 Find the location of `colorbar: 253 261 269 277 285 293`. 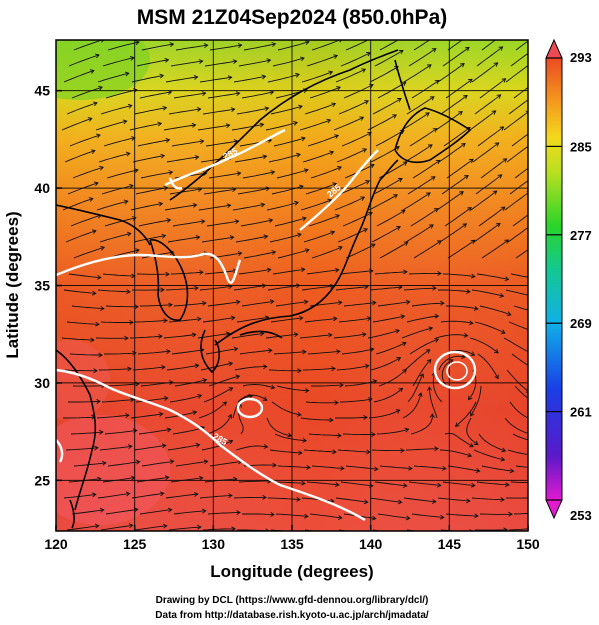

colorbar: 253 261 269 277 285 293 is located at coordinates (568, 280).